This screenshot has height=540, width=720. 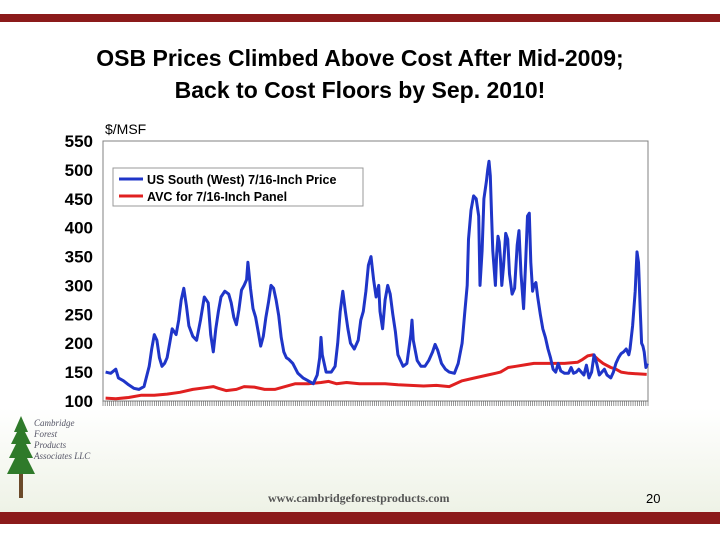 What do you see at coordinates (360, 18) in the screenshot?
I see `top-accent-bar` at bounding box center [360, 18].